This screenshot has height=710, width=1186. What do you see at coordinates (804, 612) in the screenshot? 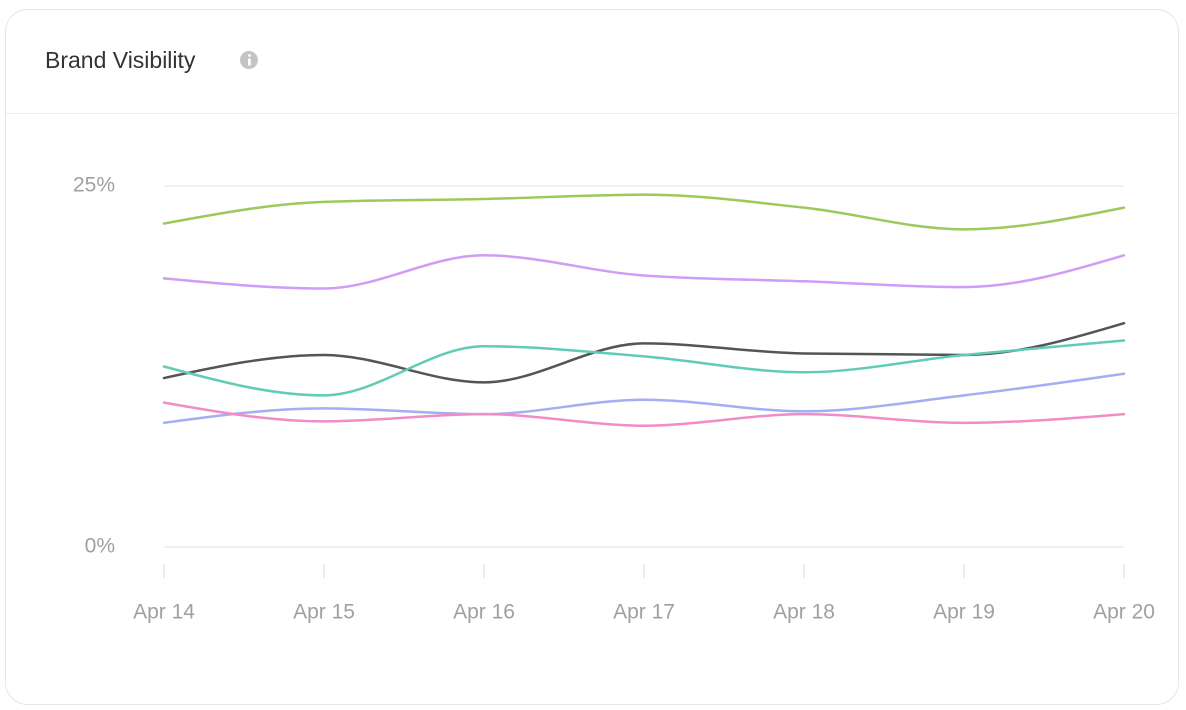
I see `x-tick-label: Apr 18` at bounding box center [804, 612].